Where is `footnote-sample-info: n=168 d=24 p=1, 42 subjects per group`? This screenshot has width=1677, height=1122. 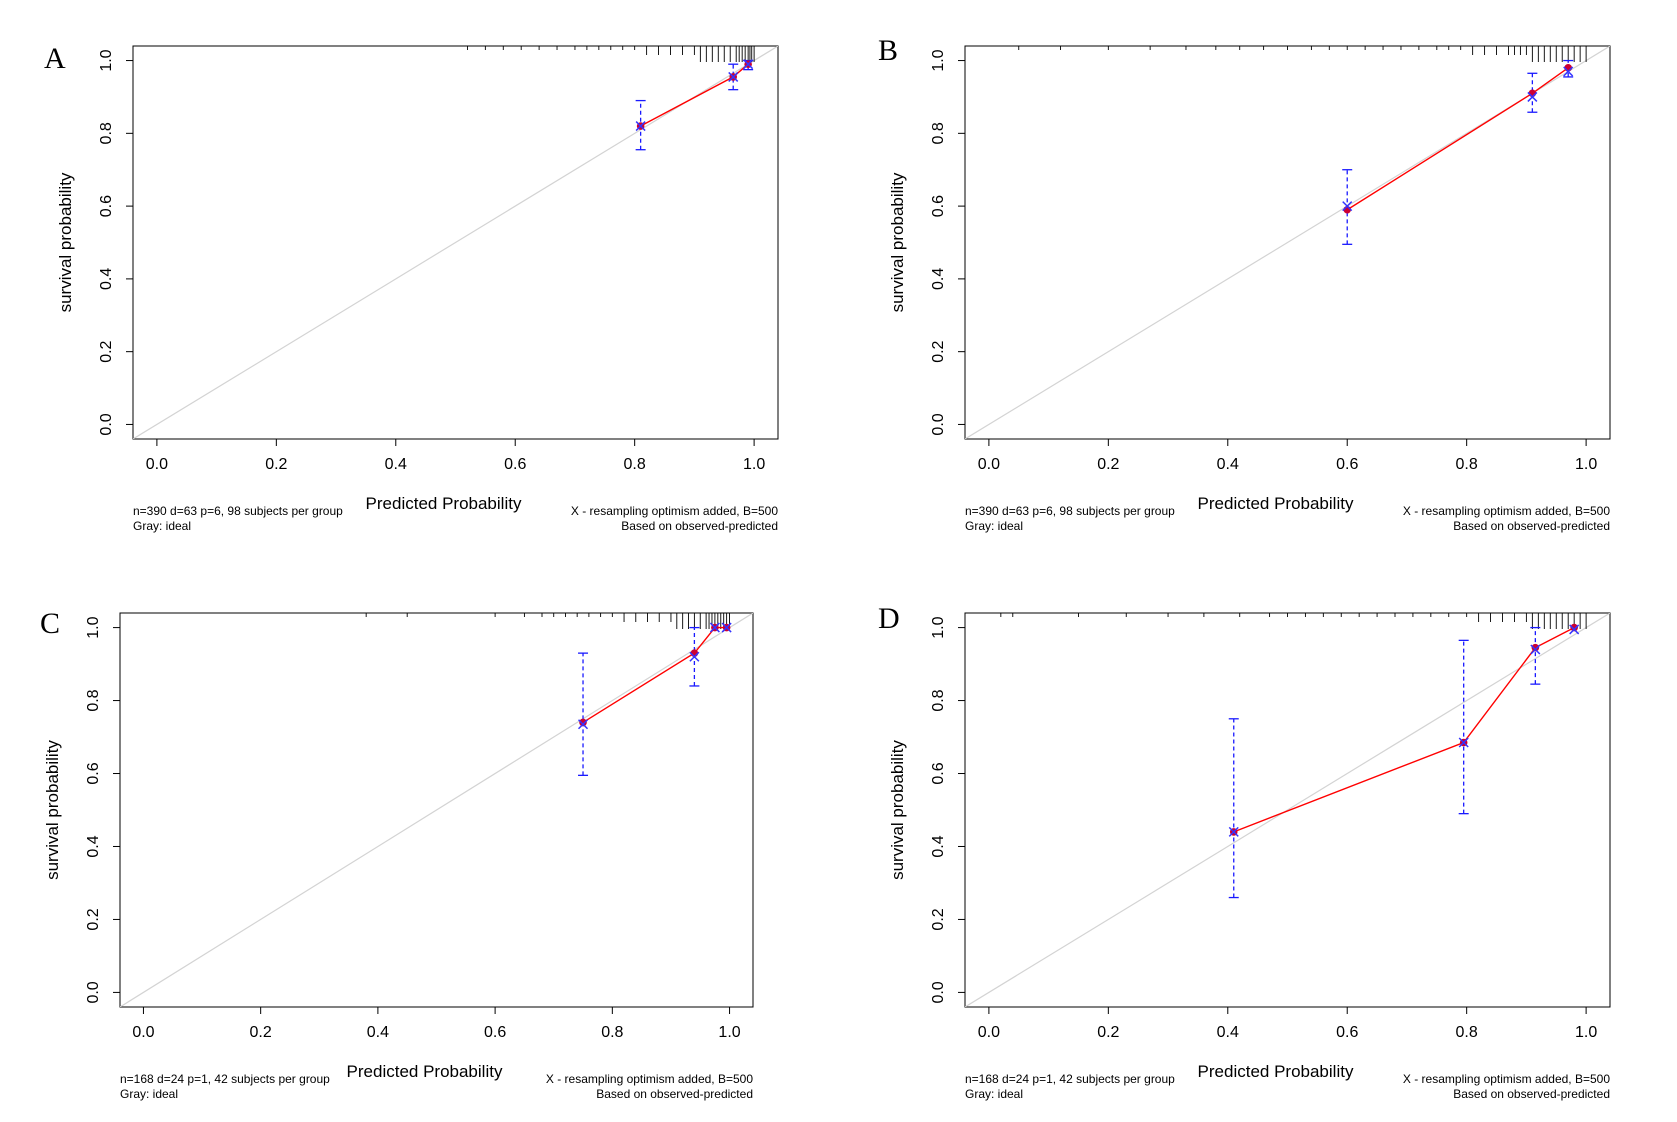 footnote-sample-info: n=168 d=24 p=1, 42 subjects per group is located at coordinates (1070, 1079).